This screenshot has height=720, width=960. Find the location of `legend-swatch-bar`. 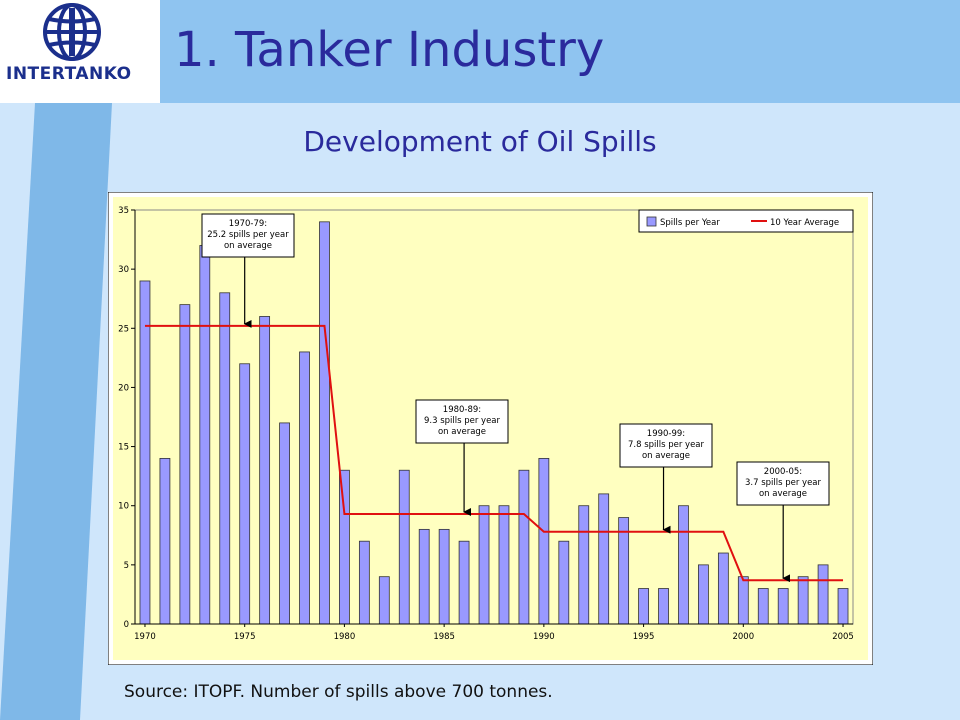

legend-swatch-bar is located at coordinates (651, 221).